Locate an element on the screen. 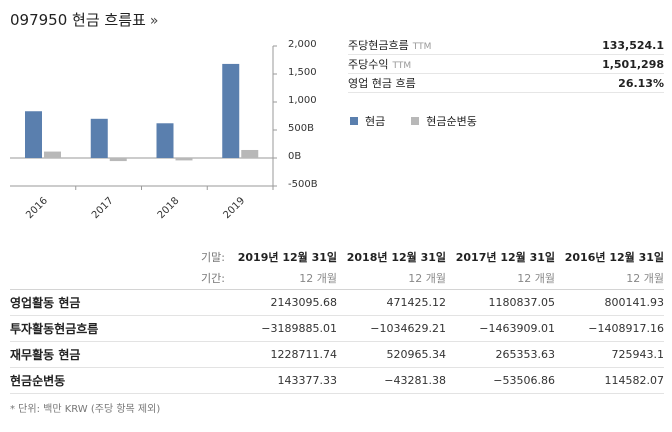 This screenshot has width=672, height=432. y-tick-label: -500B is located at coordinates (303, 184).